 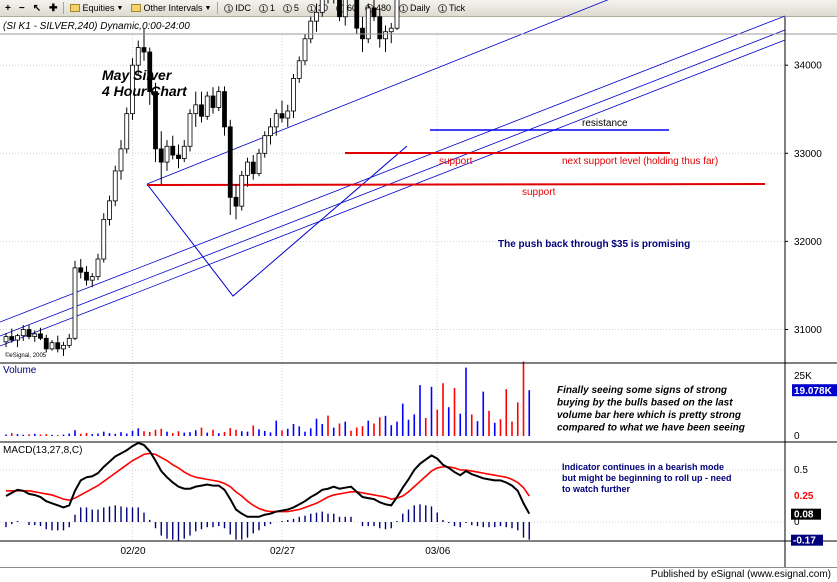 I want to click on macd-axis-label: 0.5, so click(x=801, y=470).